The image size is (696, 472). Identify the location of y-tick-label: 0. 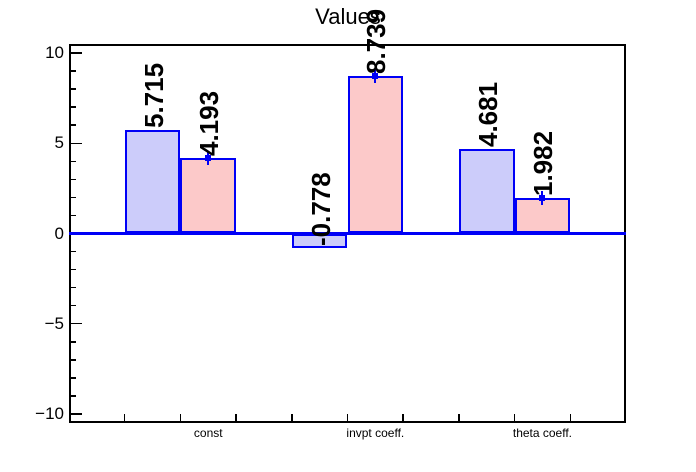
(59, 233).